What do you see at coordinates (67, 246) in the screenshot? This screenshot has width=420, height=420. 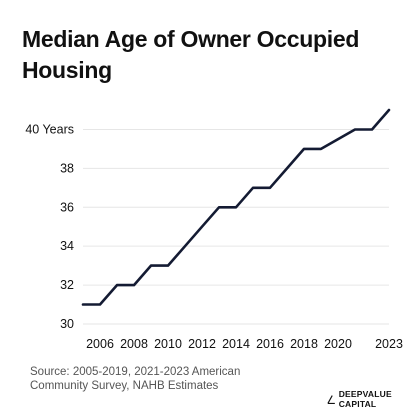 I see `y-tick-label: 34` at bounding box center [67, 246].